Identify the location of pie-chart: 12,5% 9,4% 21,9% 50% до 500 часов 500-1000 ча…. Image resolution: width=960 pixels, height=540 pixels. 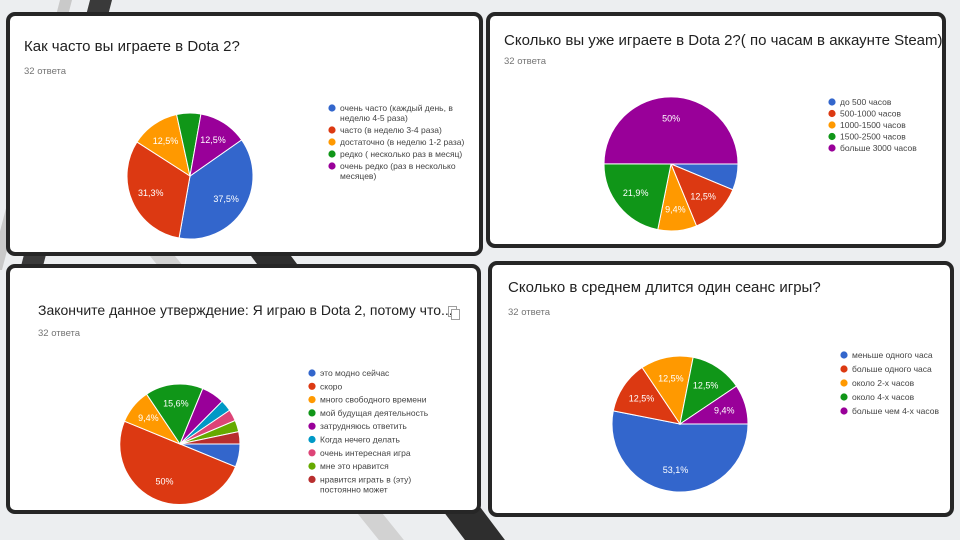
(760, 164).